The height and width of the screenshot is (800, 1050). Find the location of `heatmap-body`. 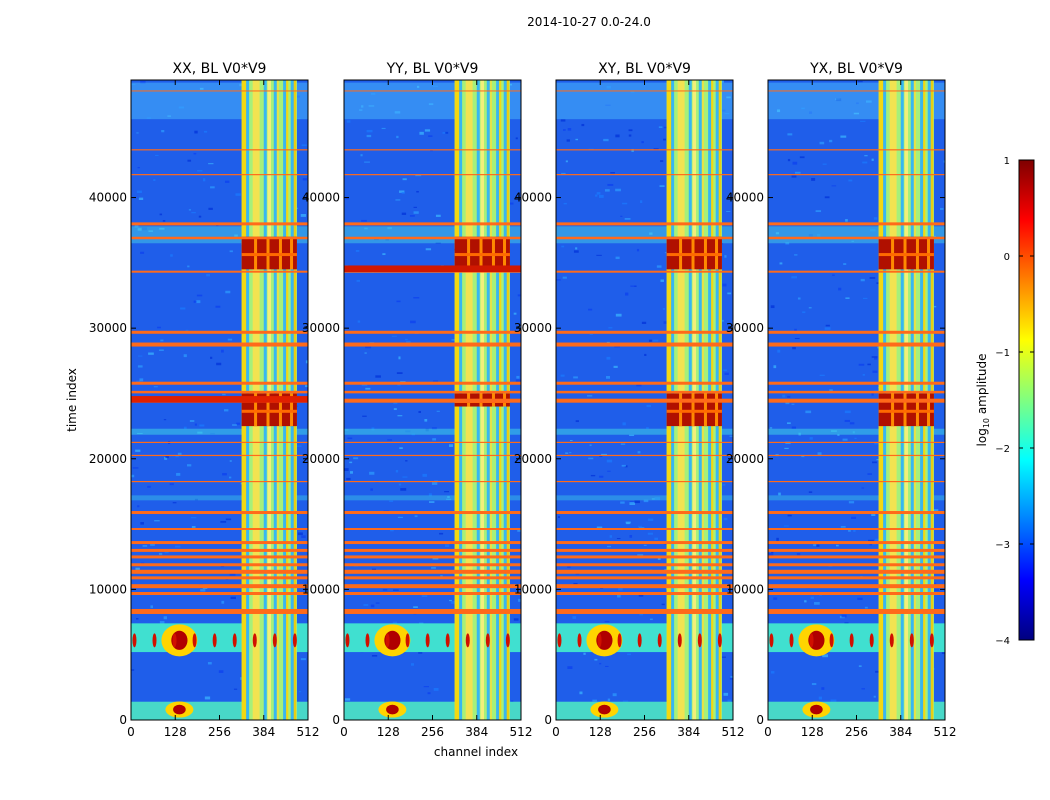

heatmap-body is located at coordinates (432, 400).